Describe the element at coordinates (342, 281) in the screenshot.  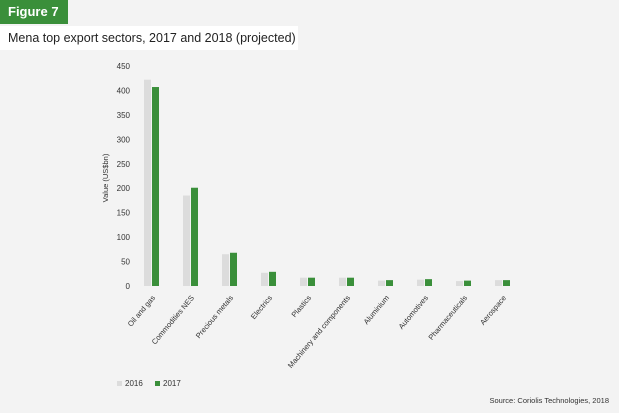
I see `bar-2016-machinery-and-components` at that location.